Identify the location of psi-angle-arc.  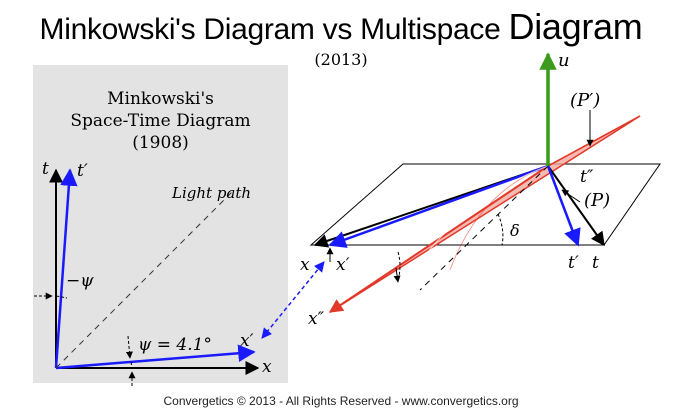
(131, 365).